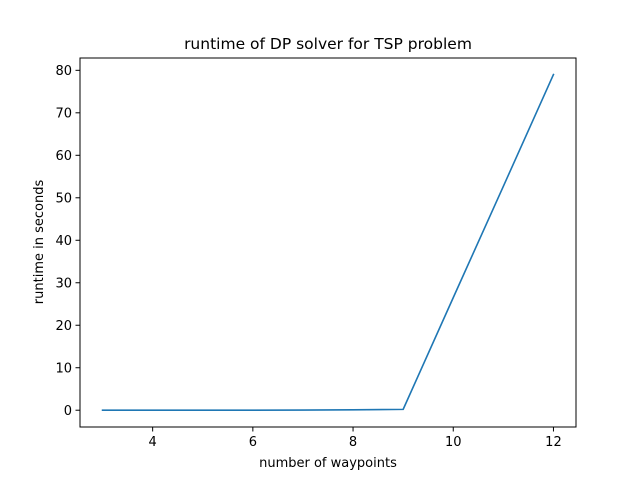 The height and width of the screenshot is (480, 640). I want to click on x-tick-label: 8, so click(353, 442).